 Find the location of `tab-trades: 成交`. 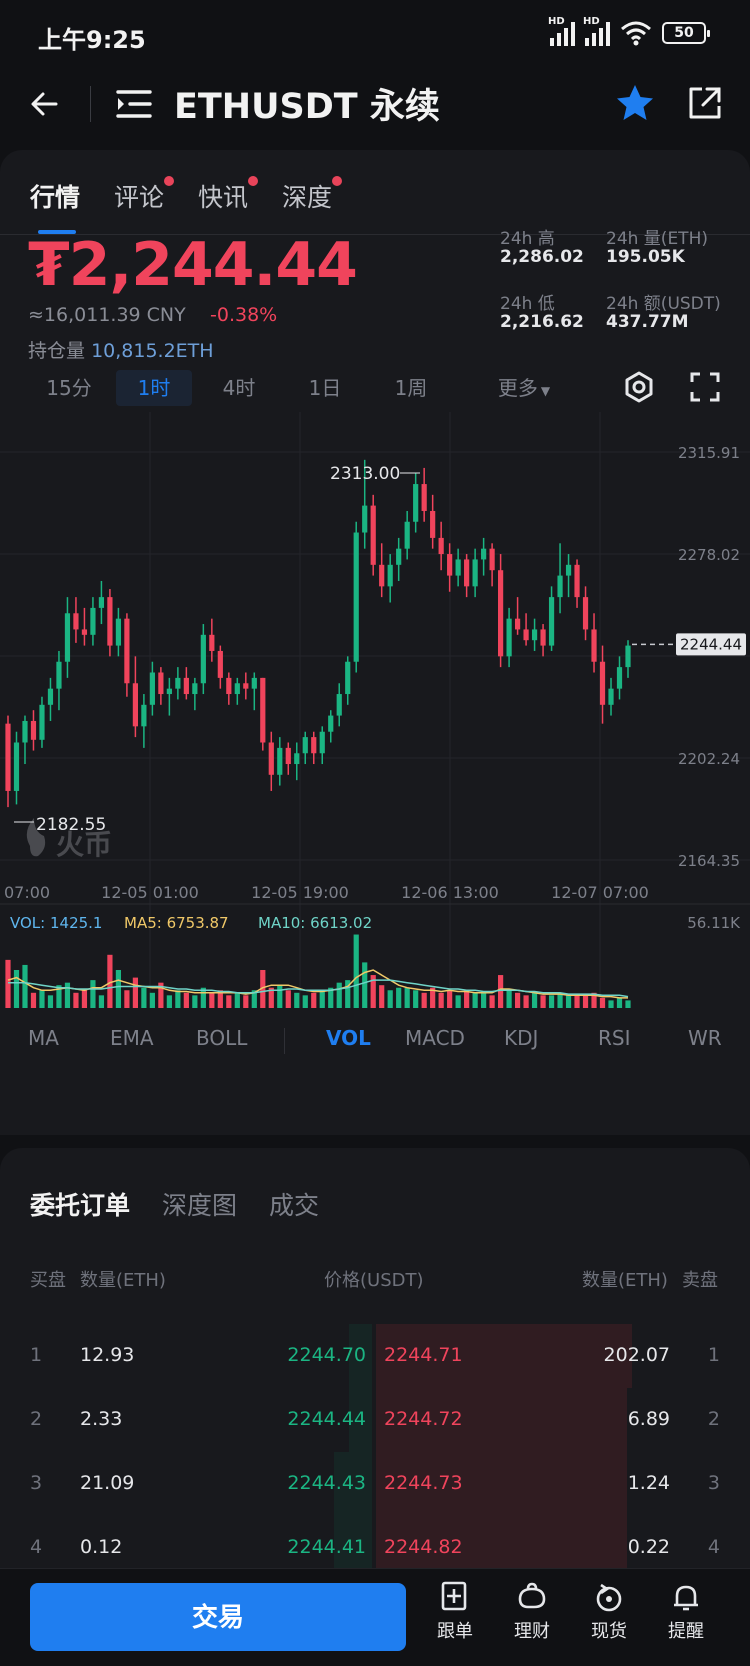

tab-trades: 成交 is located at coordinates (294, 1205).